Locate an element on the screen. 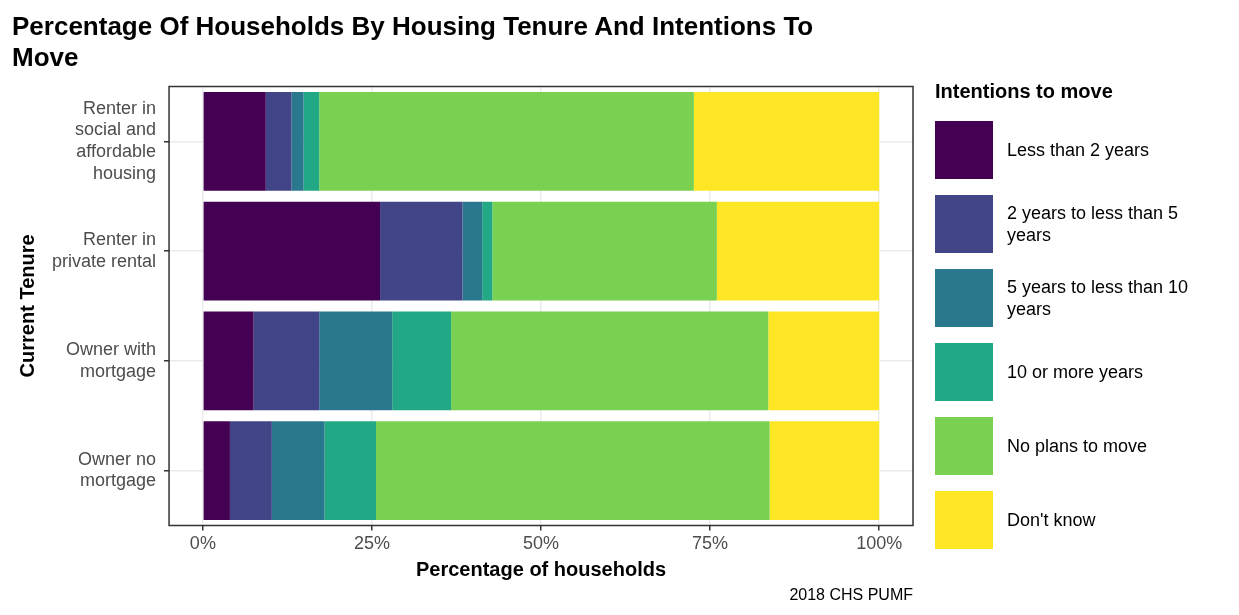  x-tick-label: 100% is located at coordinates (879, 543).